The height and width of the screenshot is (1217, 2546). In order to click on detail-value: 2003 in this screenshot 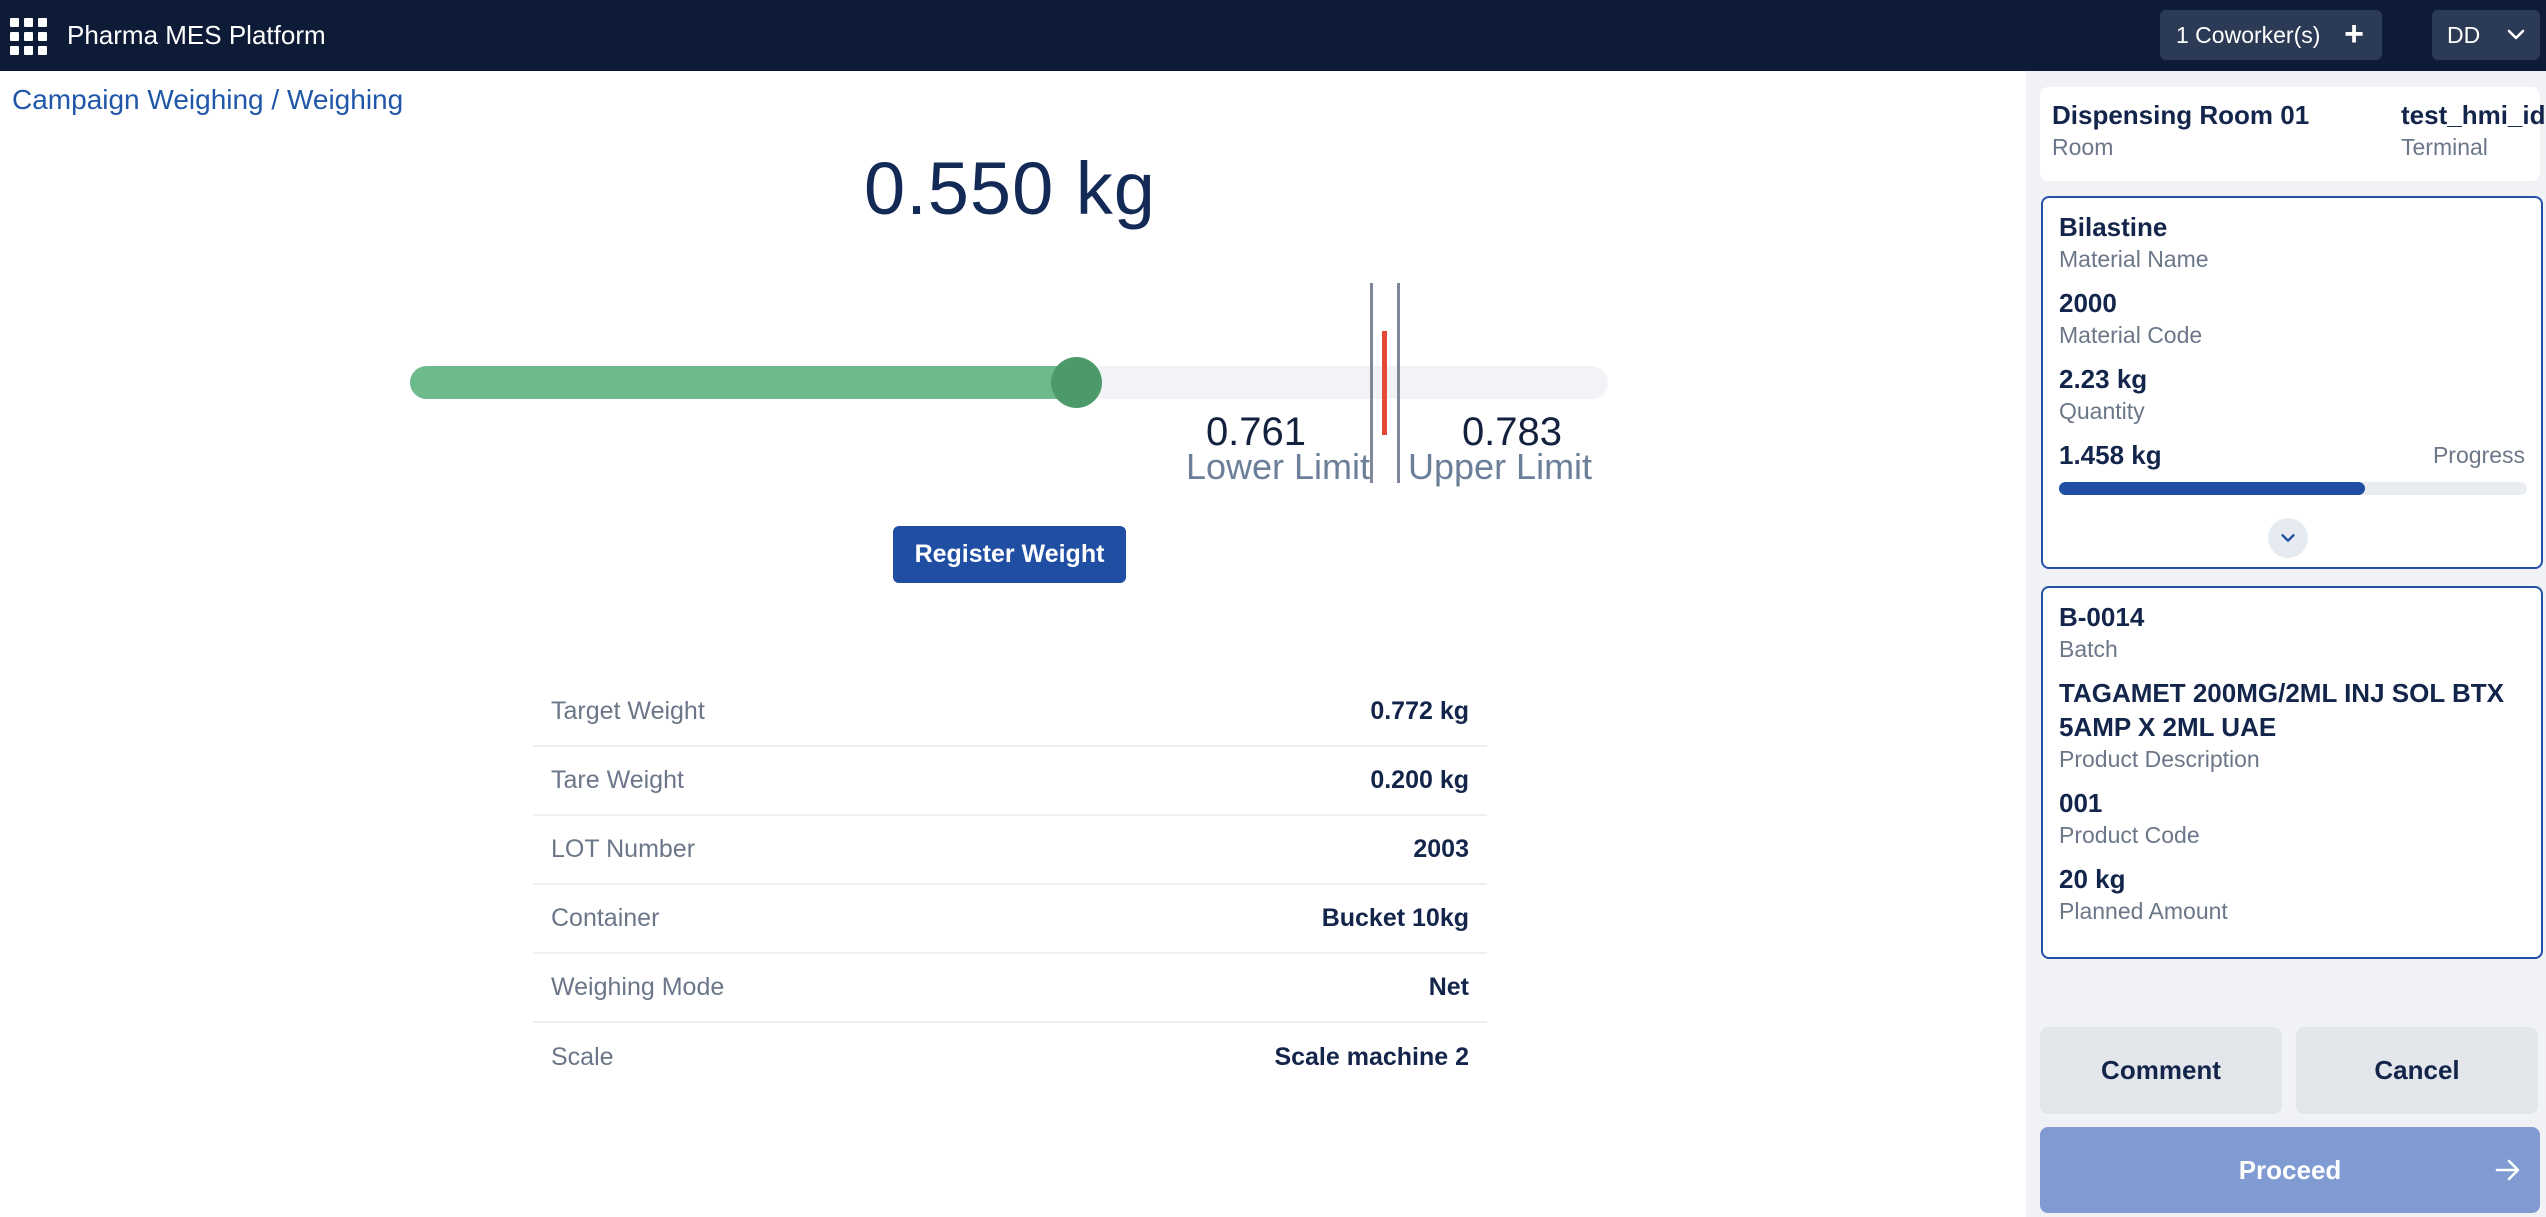, I will do `click(1441, 849)`.